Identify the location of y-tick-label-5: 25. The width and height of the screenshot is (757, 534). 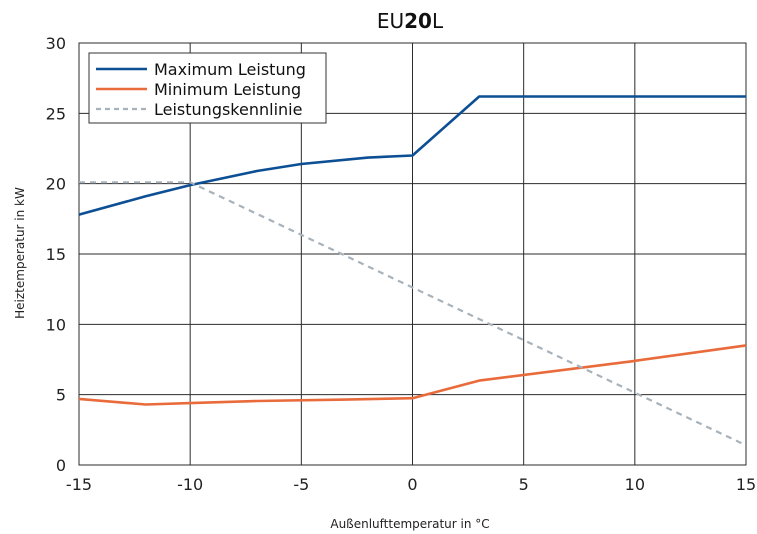
(56, 113).